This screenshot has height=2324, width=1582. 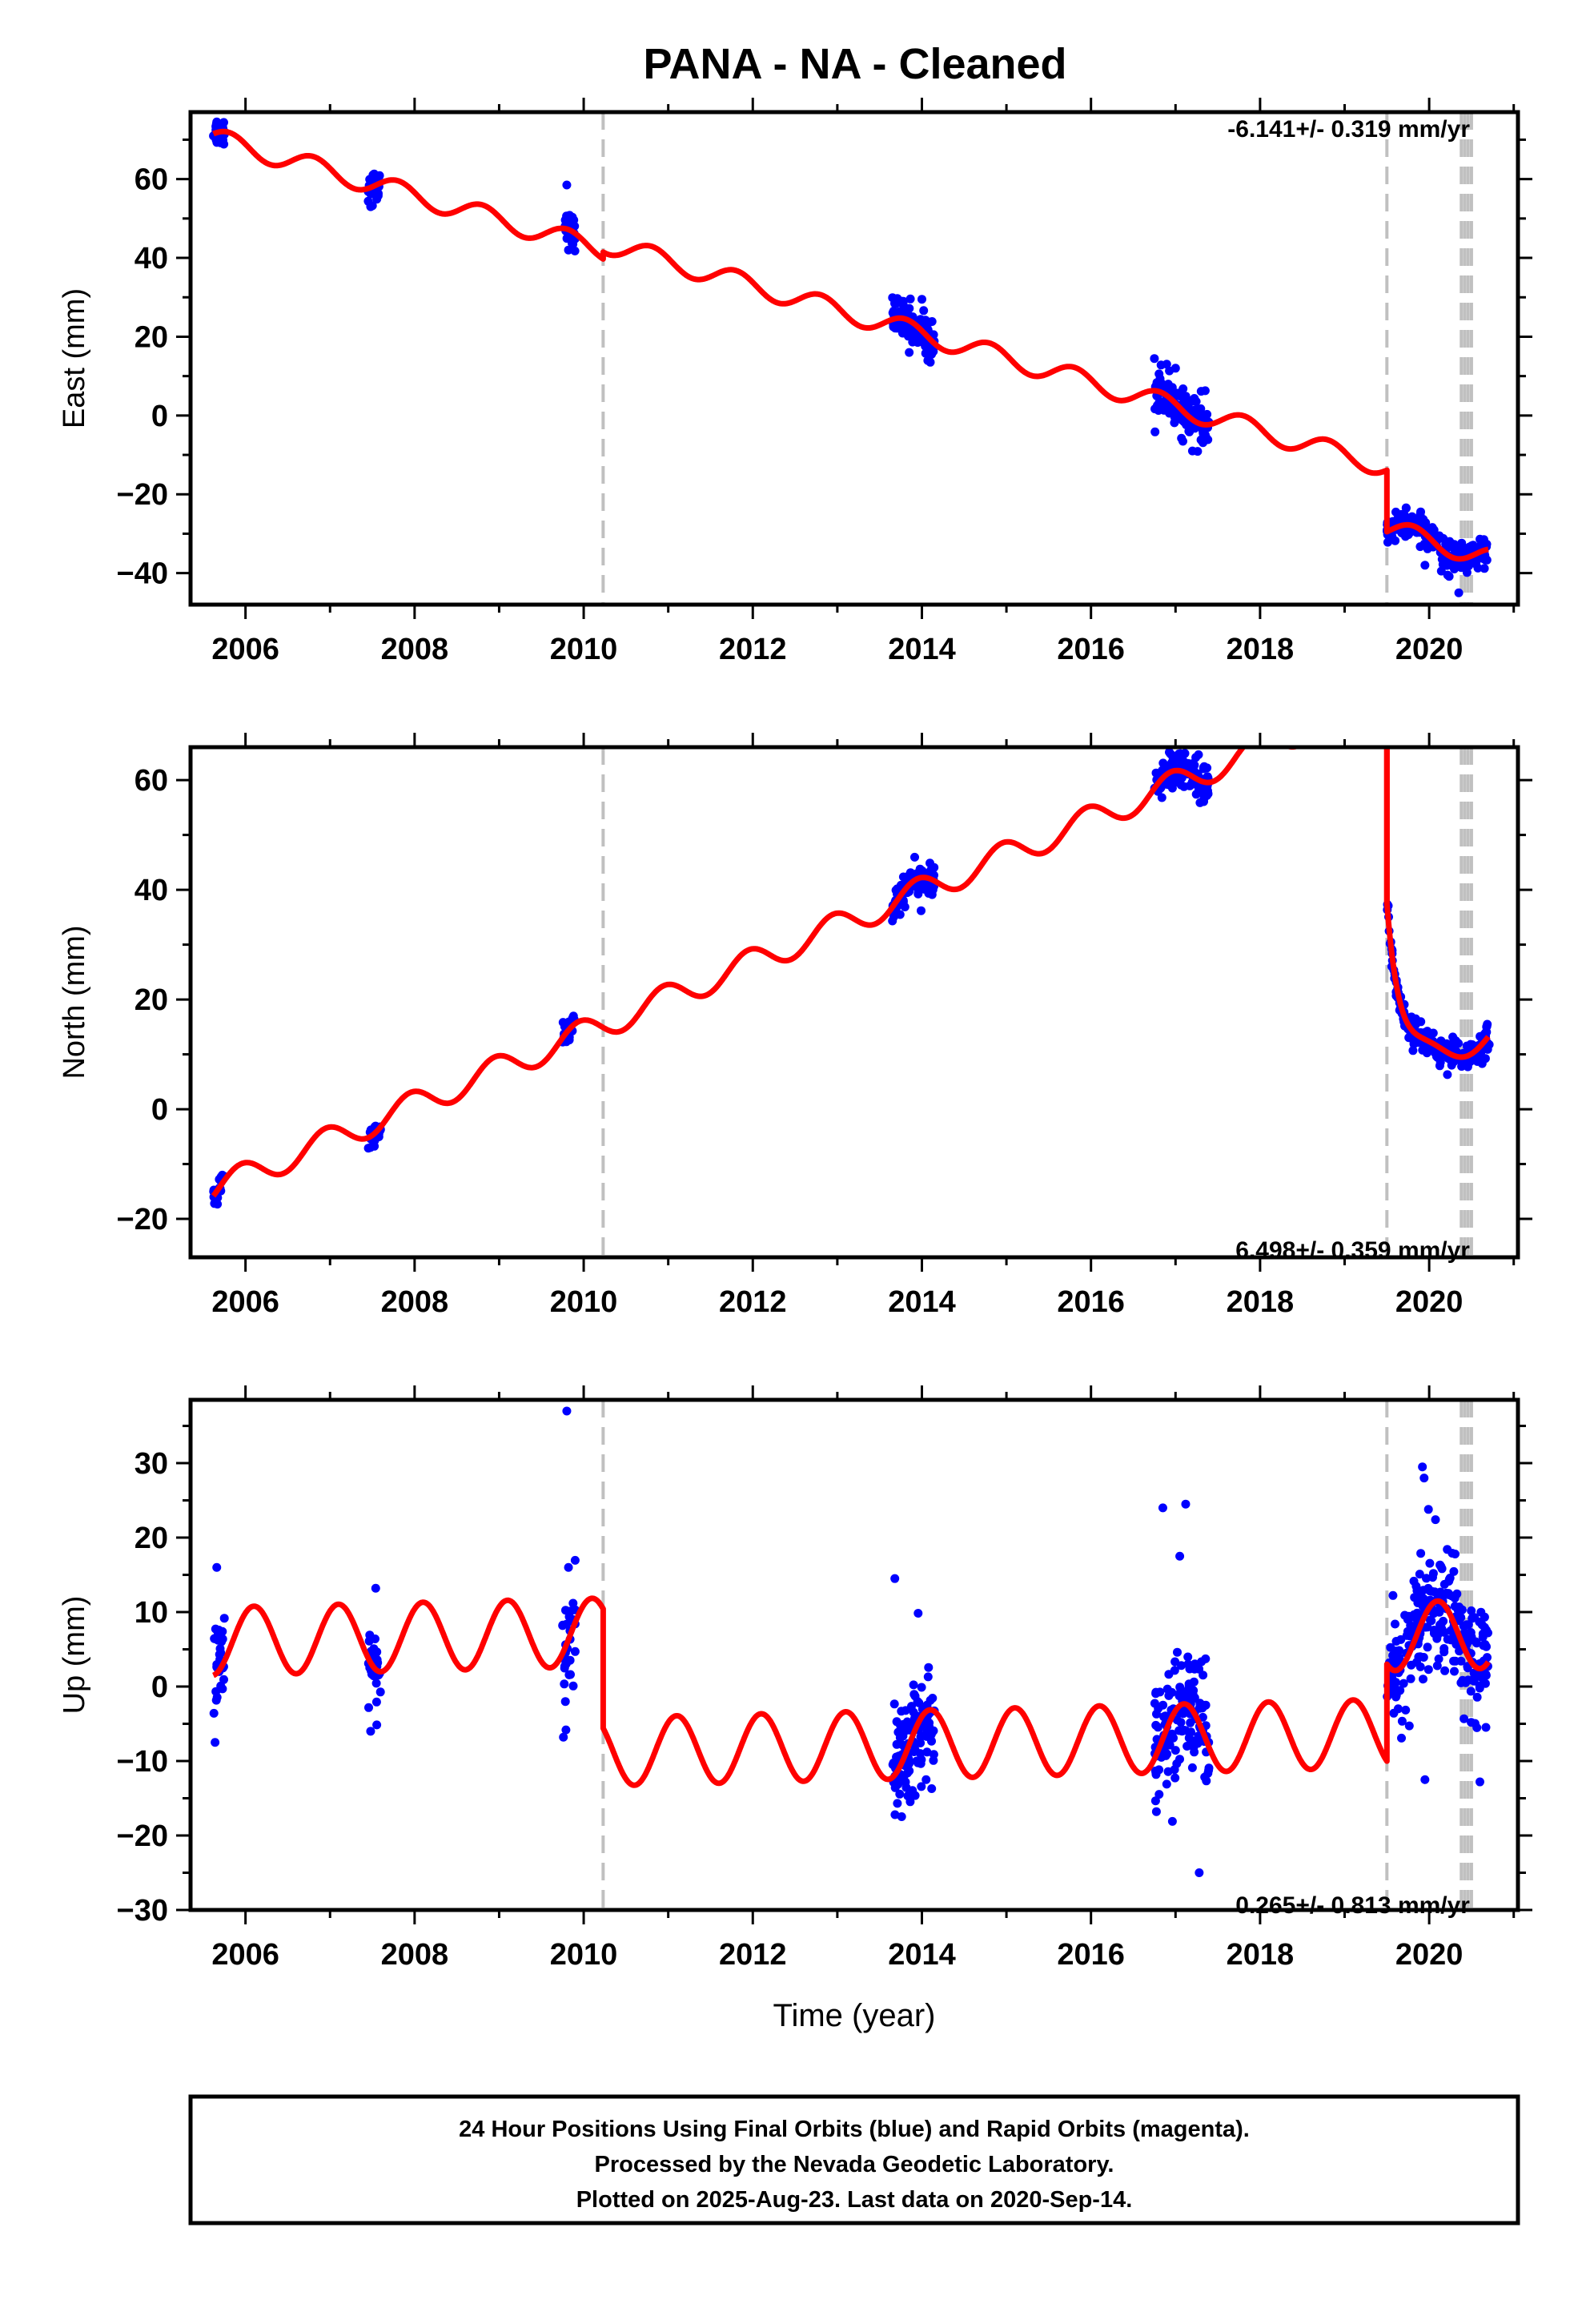 I want to click on rate-label: 6.498+/- 0.359 mm/yr, so click(x=1353, y=1250).